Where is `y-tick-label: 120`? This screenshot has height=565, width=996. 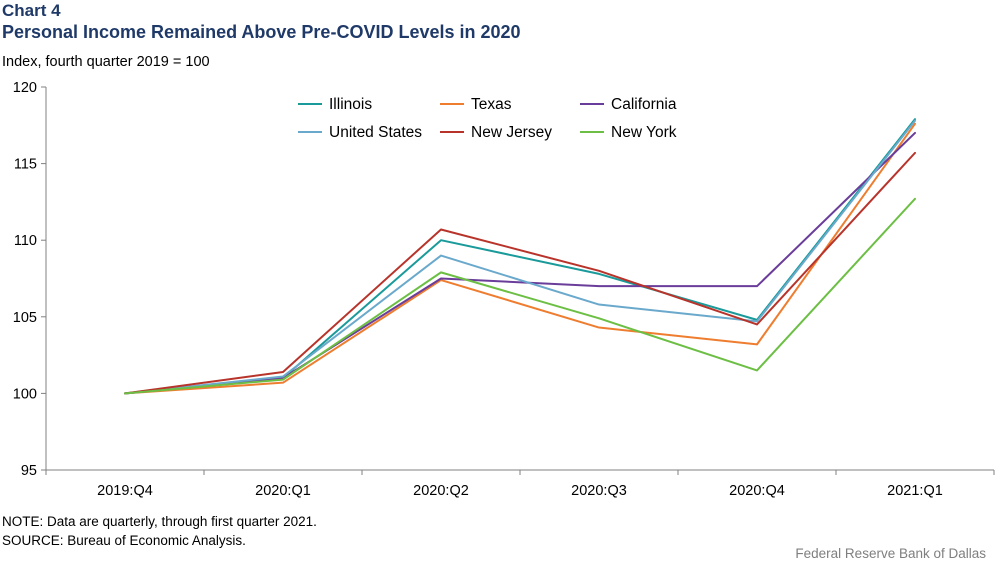
y-tick-label: 120 is located at coordinates (25, 88).